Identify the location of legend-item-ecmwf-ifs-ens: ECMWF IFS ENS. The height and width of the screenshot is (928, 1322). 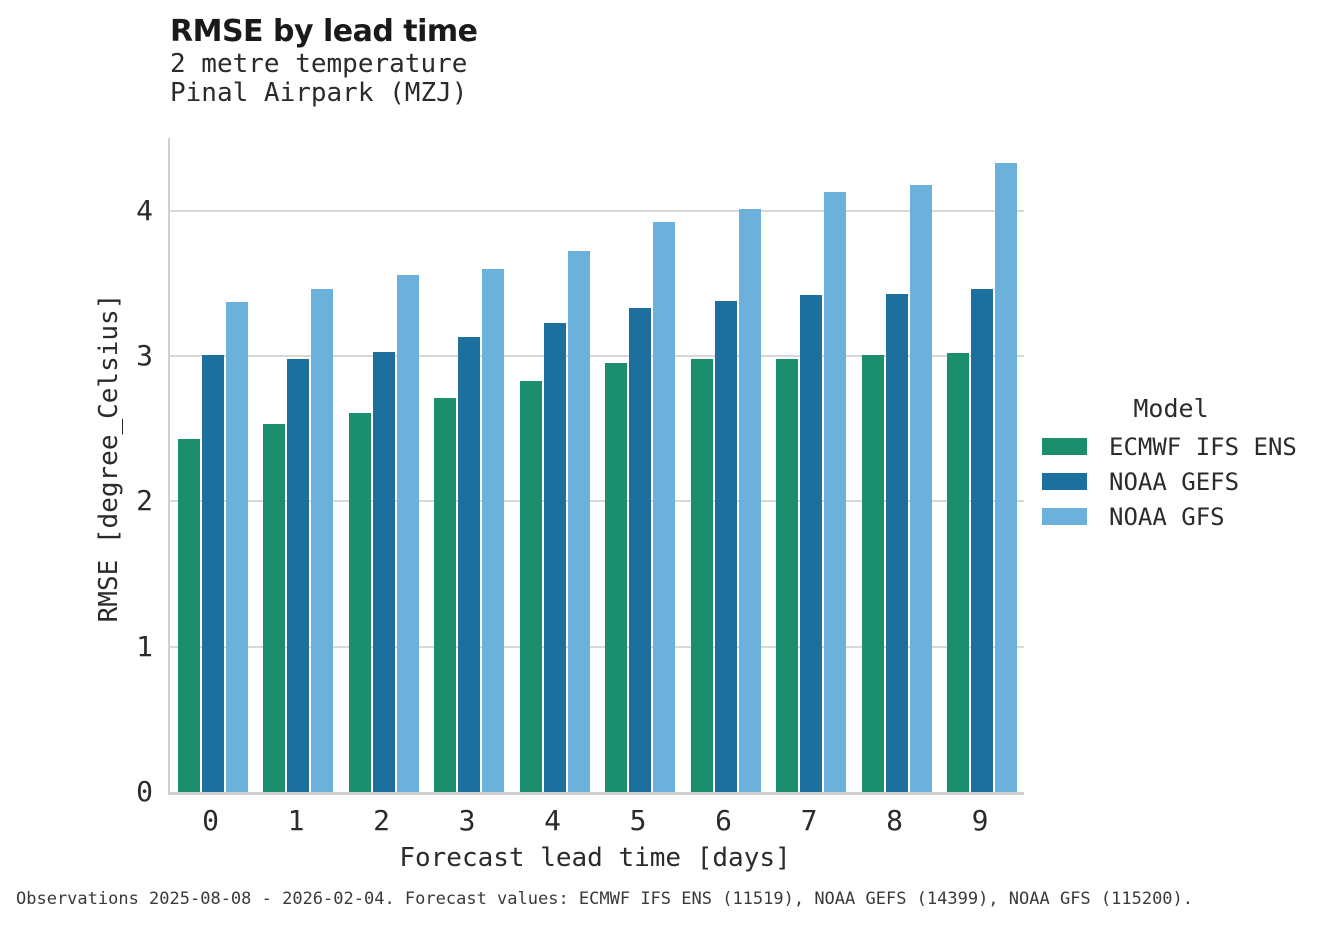
(1169, 446).